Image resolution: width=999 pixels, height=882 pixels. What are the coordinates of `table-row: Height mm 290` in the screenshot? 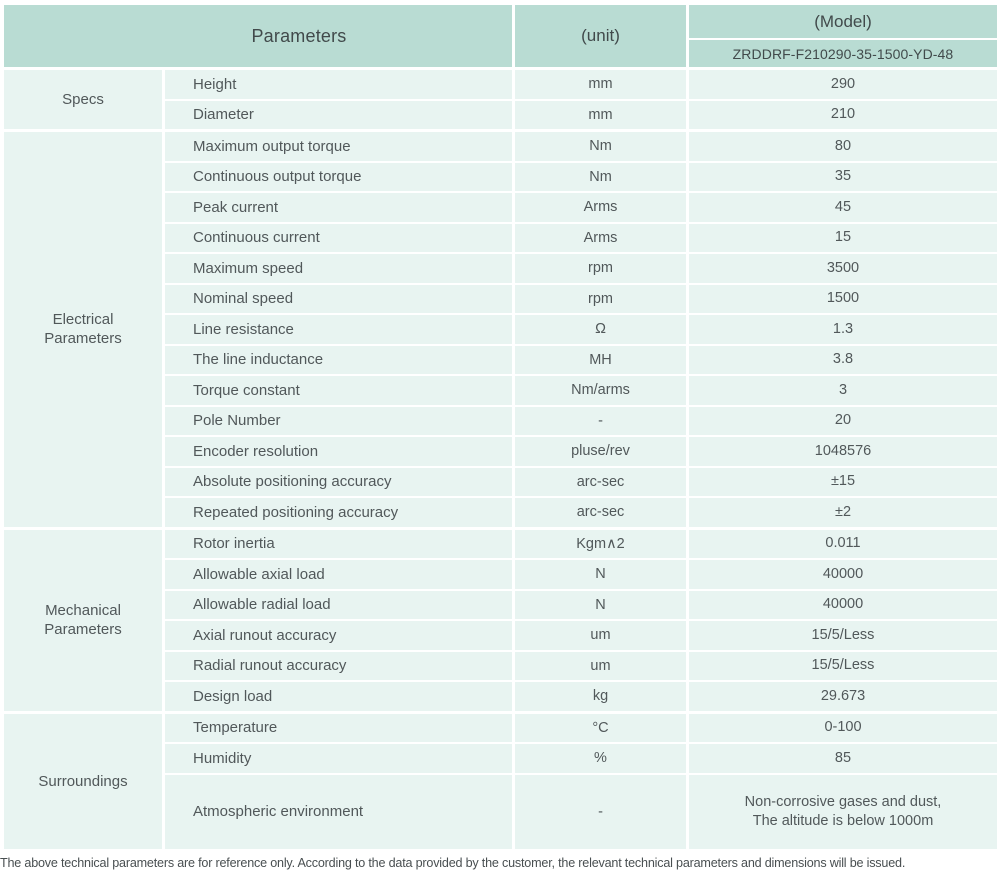 It's located at (581, 84).